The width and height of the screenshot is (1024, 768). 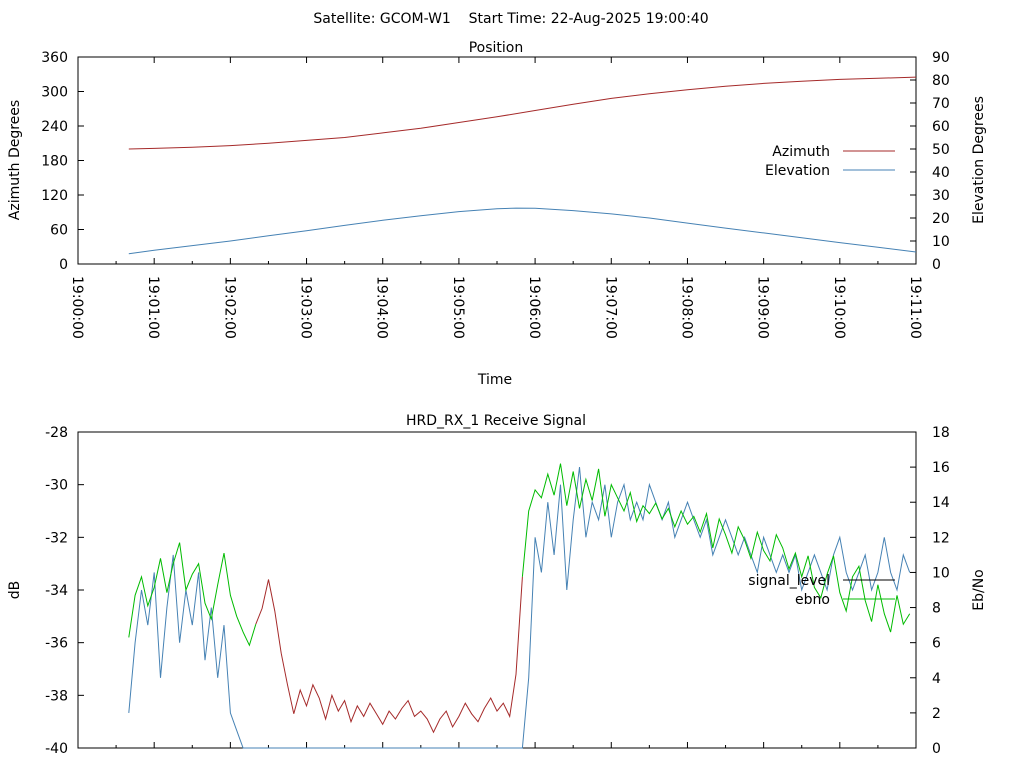 What do you see at coordinates (941, 81) in the screenshot?
I see `y2-tick-label: 80` at bounding box center [941, 81].